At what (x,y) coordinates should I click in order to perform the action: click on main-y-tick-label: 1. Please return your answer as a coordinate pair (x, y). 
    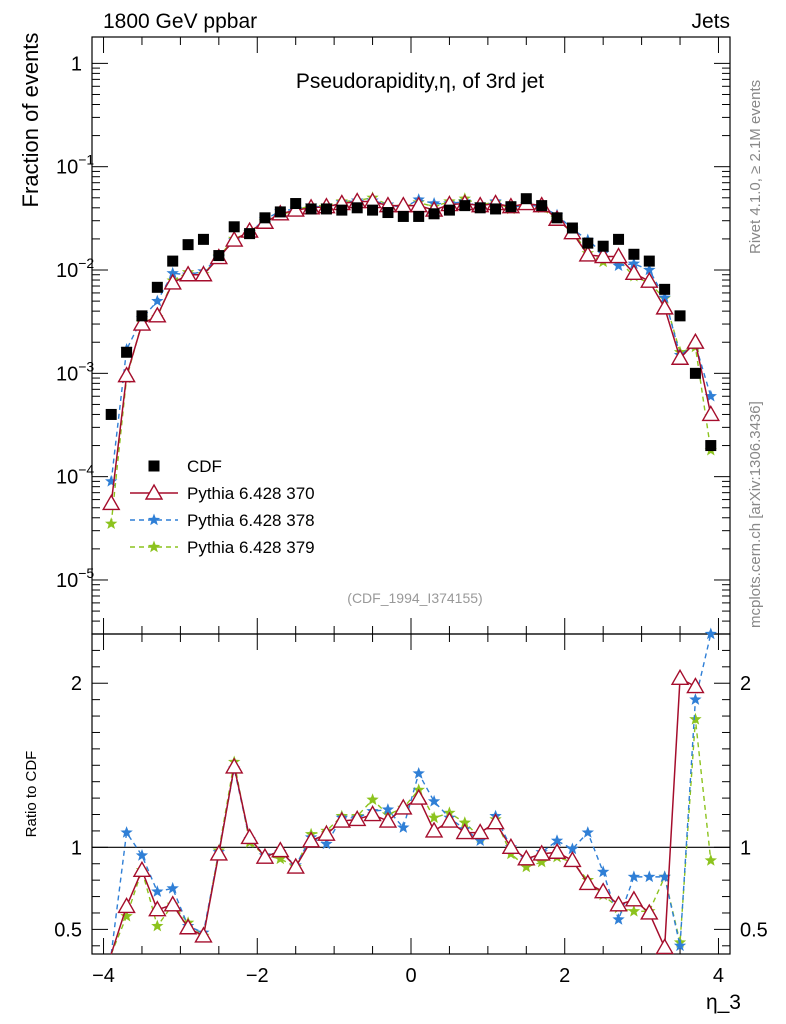
    Looking at the image, I should click on (76, 64).